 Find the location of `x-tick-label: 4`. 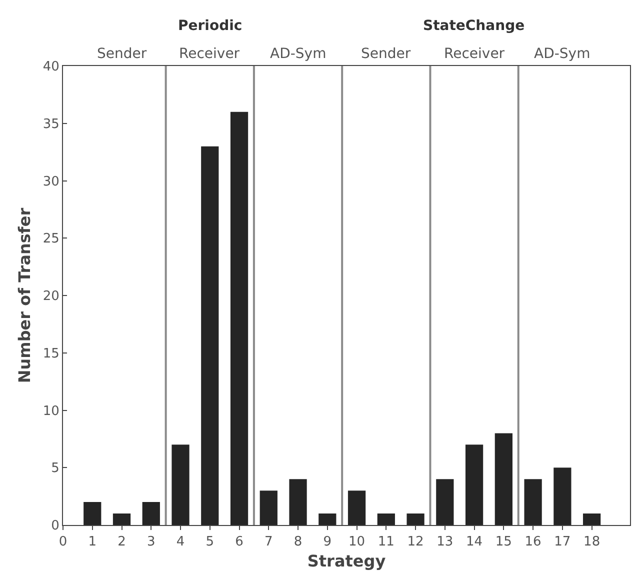

x-tick-label: 4 is located at coordinates (180, 542).